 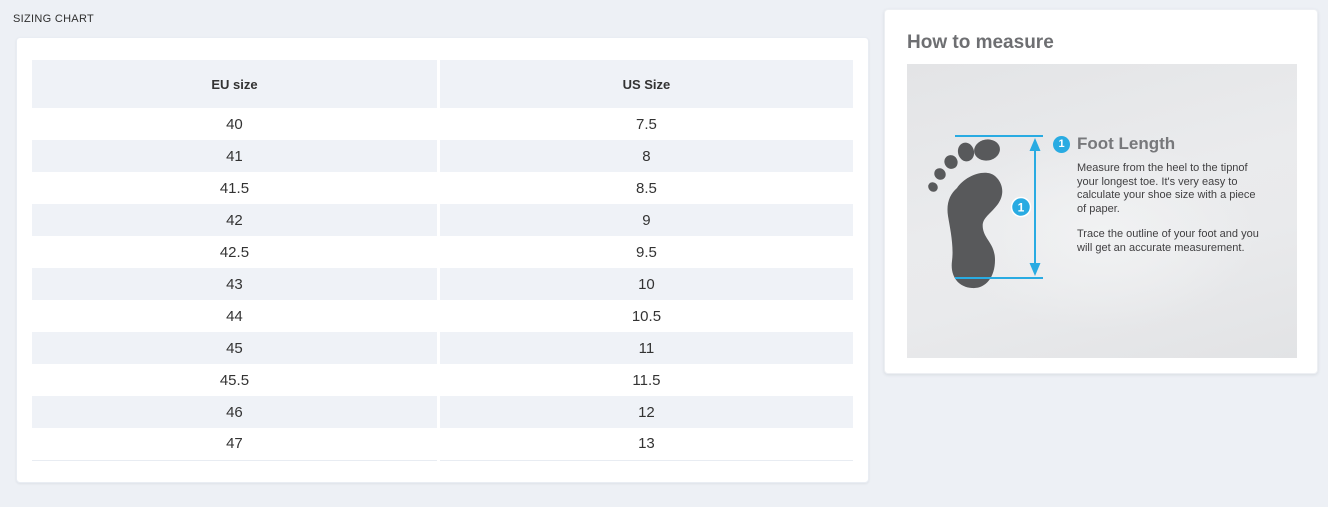 What do you see at coordinates (442, 188) in the screenshot?
I see `table-row: 41.5 8.5` at bounding box center [442, 188].